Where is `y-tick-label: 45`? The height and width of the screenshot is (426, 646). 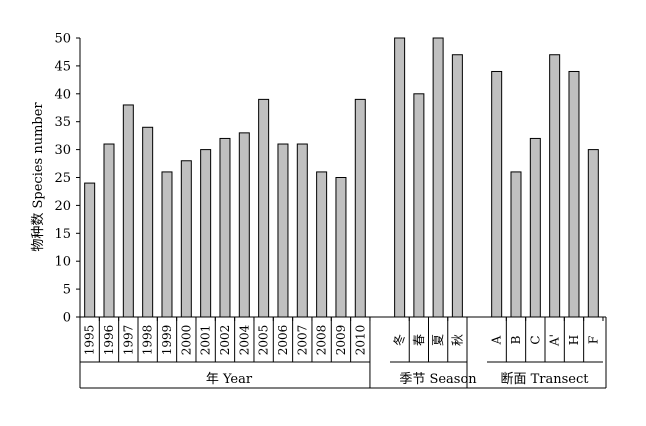 y-tick-label: 45 is located at coordinates (62, 66).